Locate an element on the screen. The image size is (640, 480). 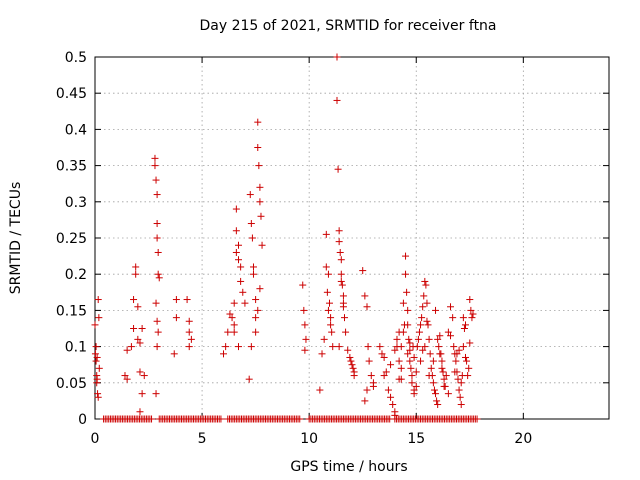
y-tick-label: 0.3 is located at coordinates (76, 203).